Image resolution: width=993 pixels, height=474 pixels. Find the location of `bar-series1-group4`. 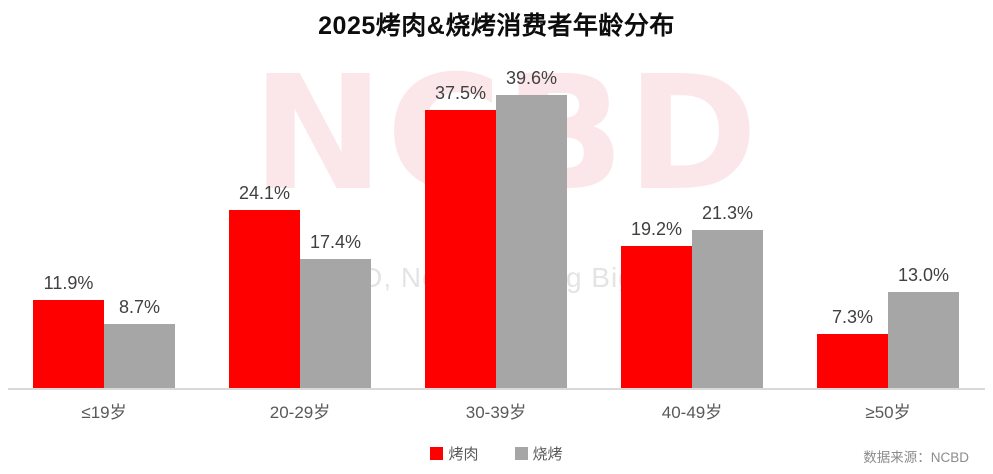

bar-series1-group4 is located at coordinates (656, 317).